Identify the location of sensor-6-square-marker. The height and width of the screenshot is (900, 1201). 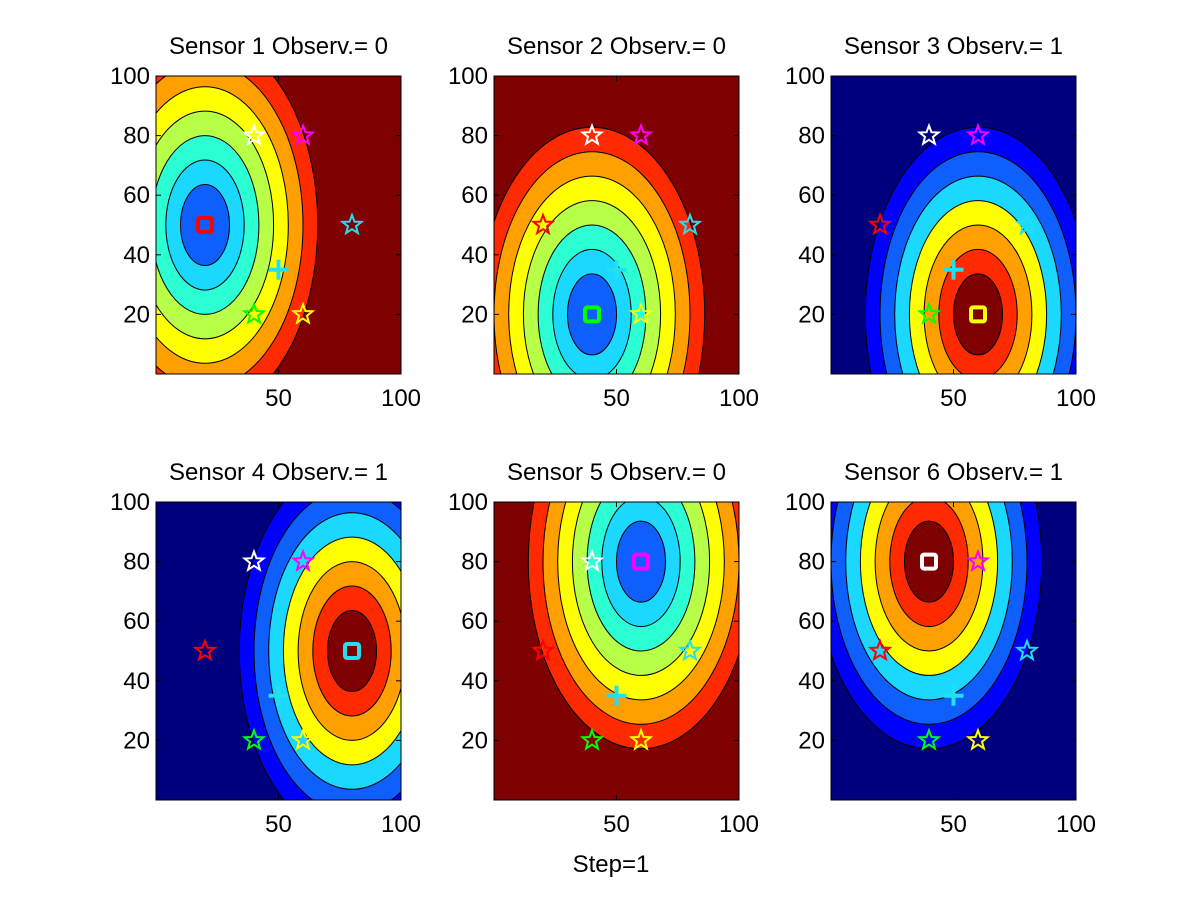
(929, 561).